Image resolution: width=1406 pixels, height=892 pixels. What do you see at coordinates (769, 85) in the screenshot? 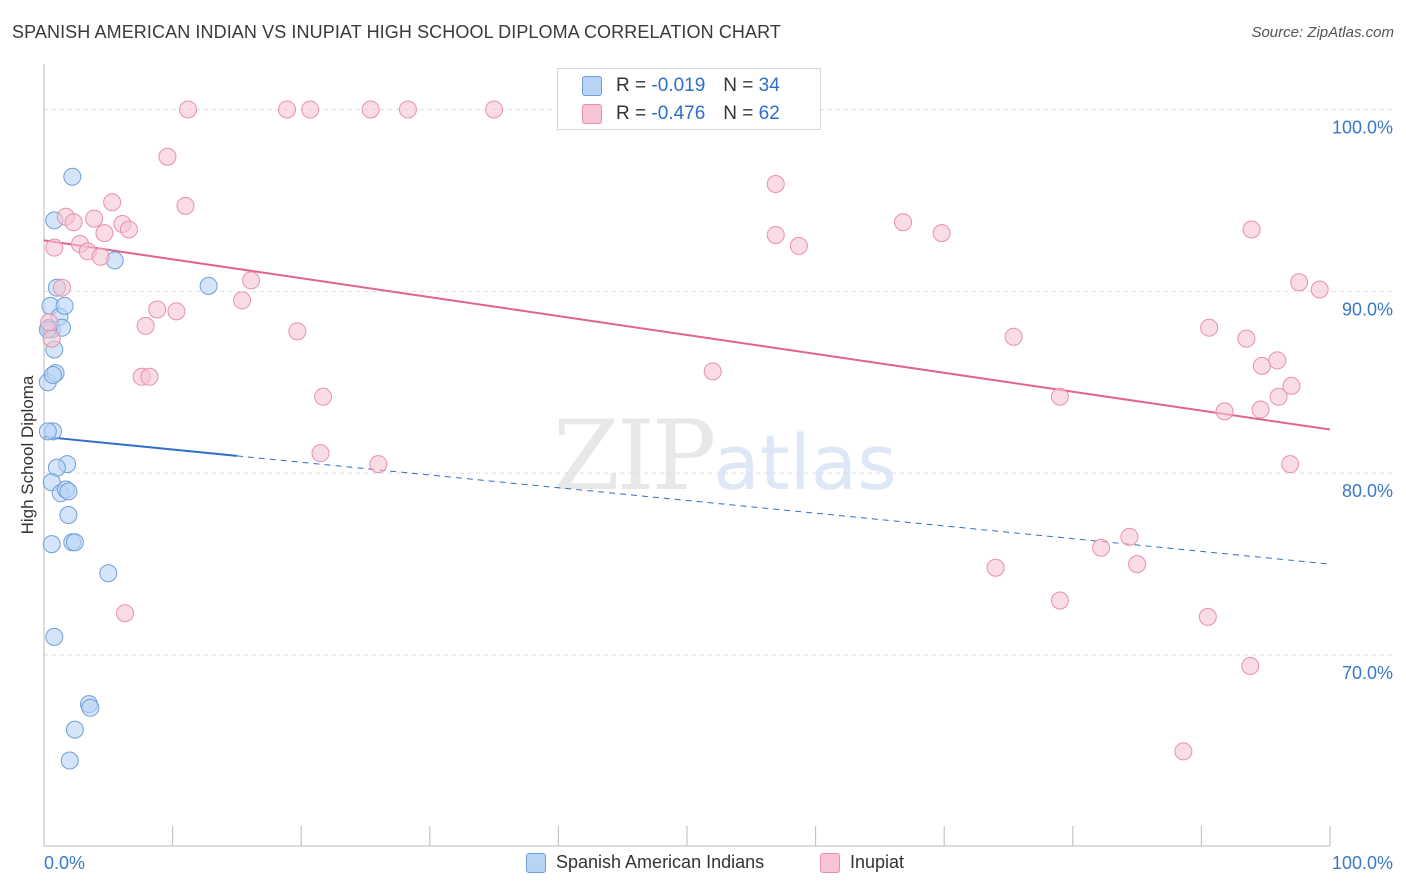
I see `n-value: 34` at bounding box center [769, 85].